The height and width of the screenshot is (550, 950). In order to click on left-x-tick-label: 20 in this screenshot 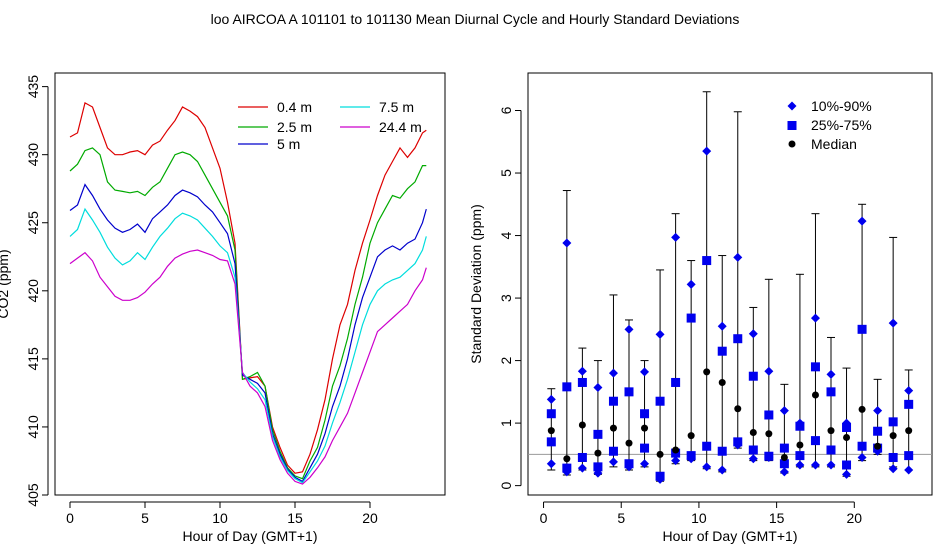, I will do `click(370, 518)`.